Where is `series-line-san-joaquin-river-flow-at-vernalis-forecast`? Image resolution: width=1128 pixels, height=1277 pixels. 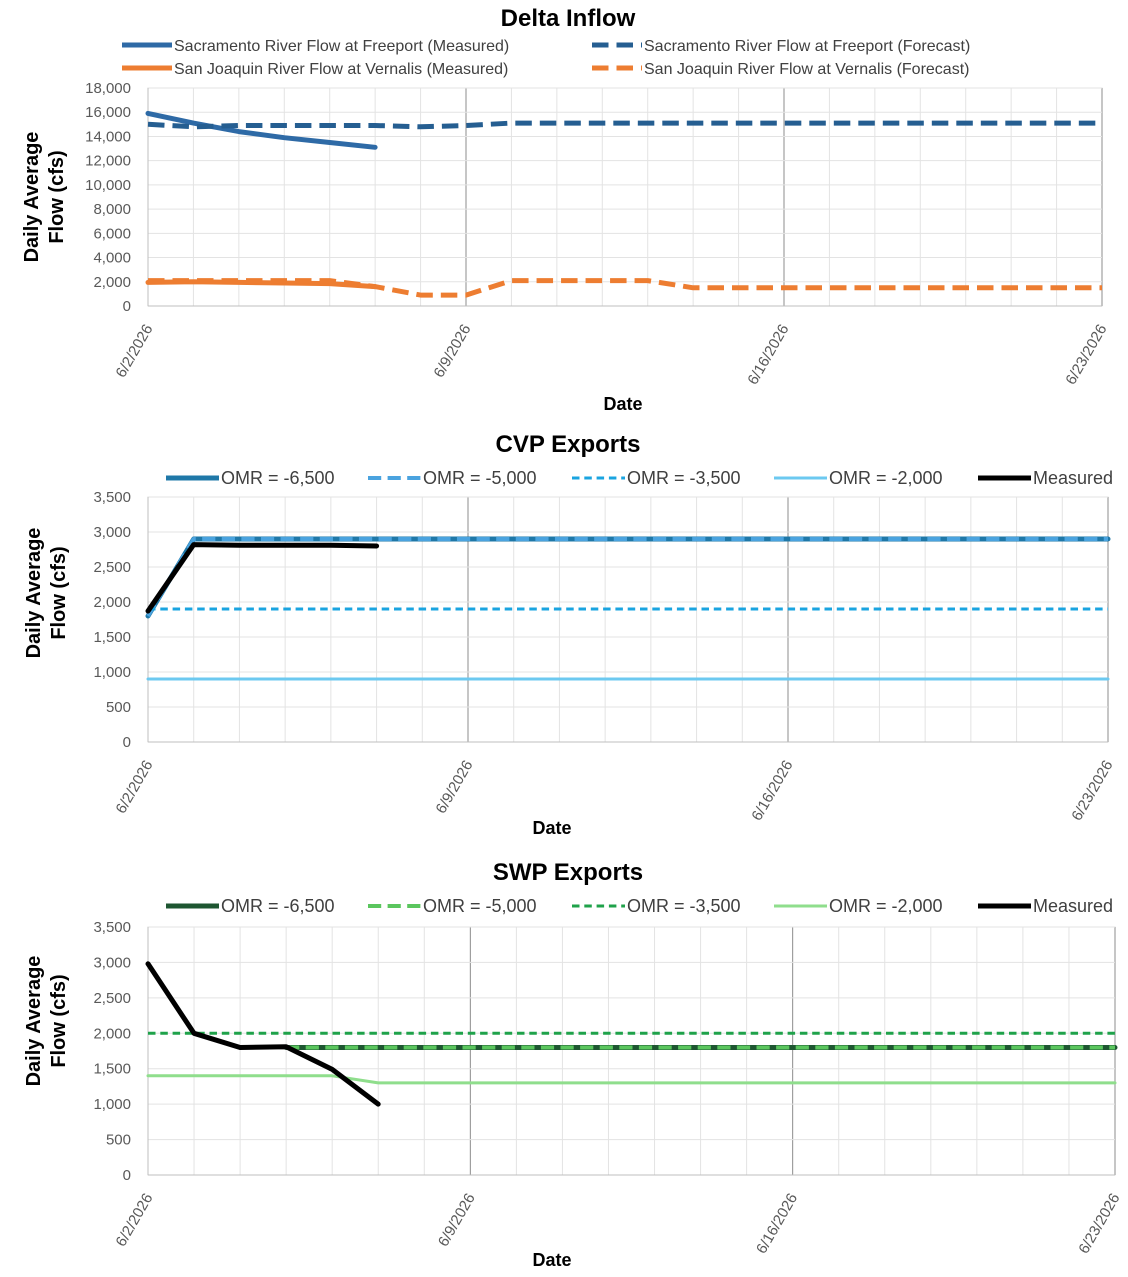 series-line-san-joaquin-river-flow-at-vernalis-forecast is located at coordinates (625, 288).